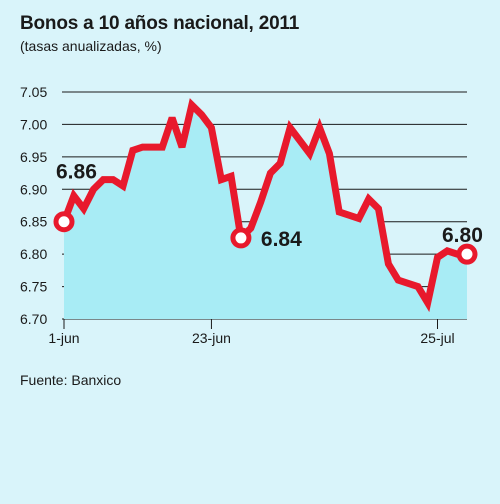 The image size is (500, 504). I want to click on chart-subtitle: (tasas anualizadas, %), so click(91, 46).